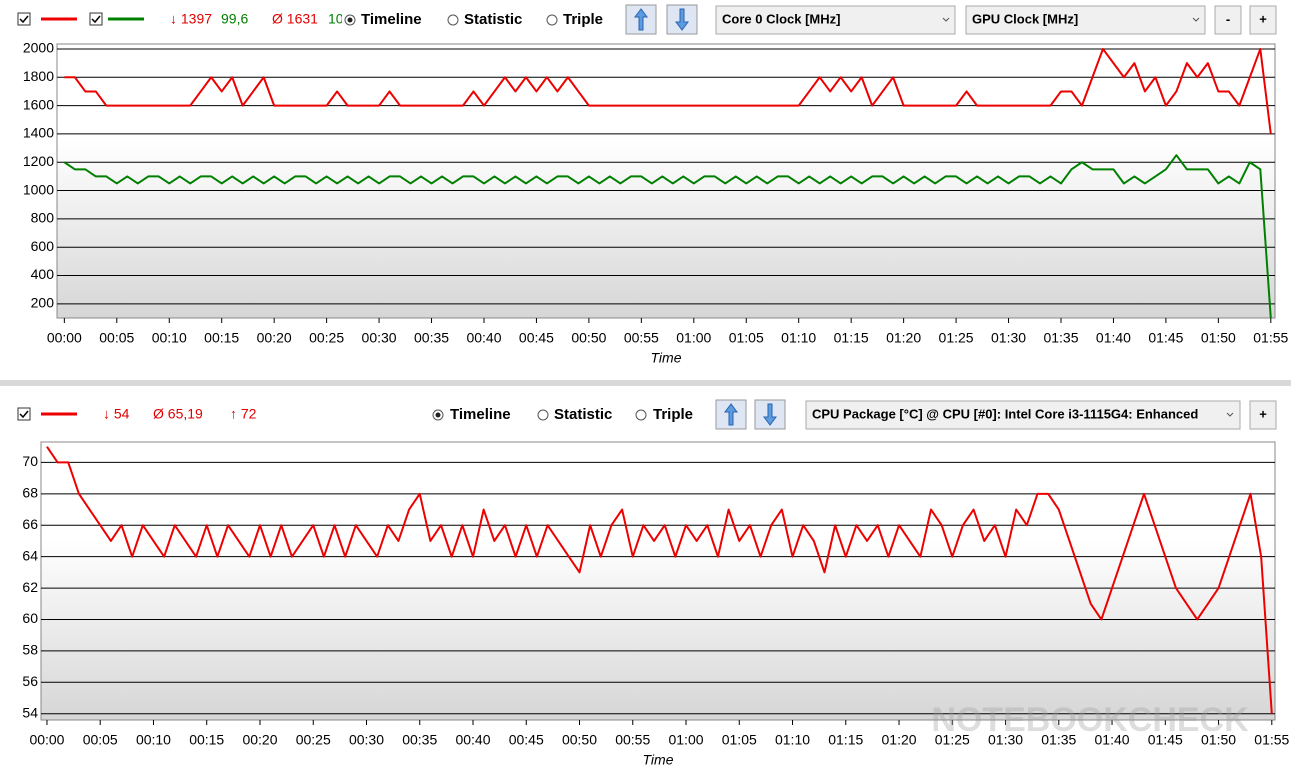 Image resolution: width=1291 pixels, height=780 pixels. What do you see at coordinates (781, 18) in the screenshot?
I see `select-label: Core 0 Clock [MHz]` at bounding box center [781, 18].